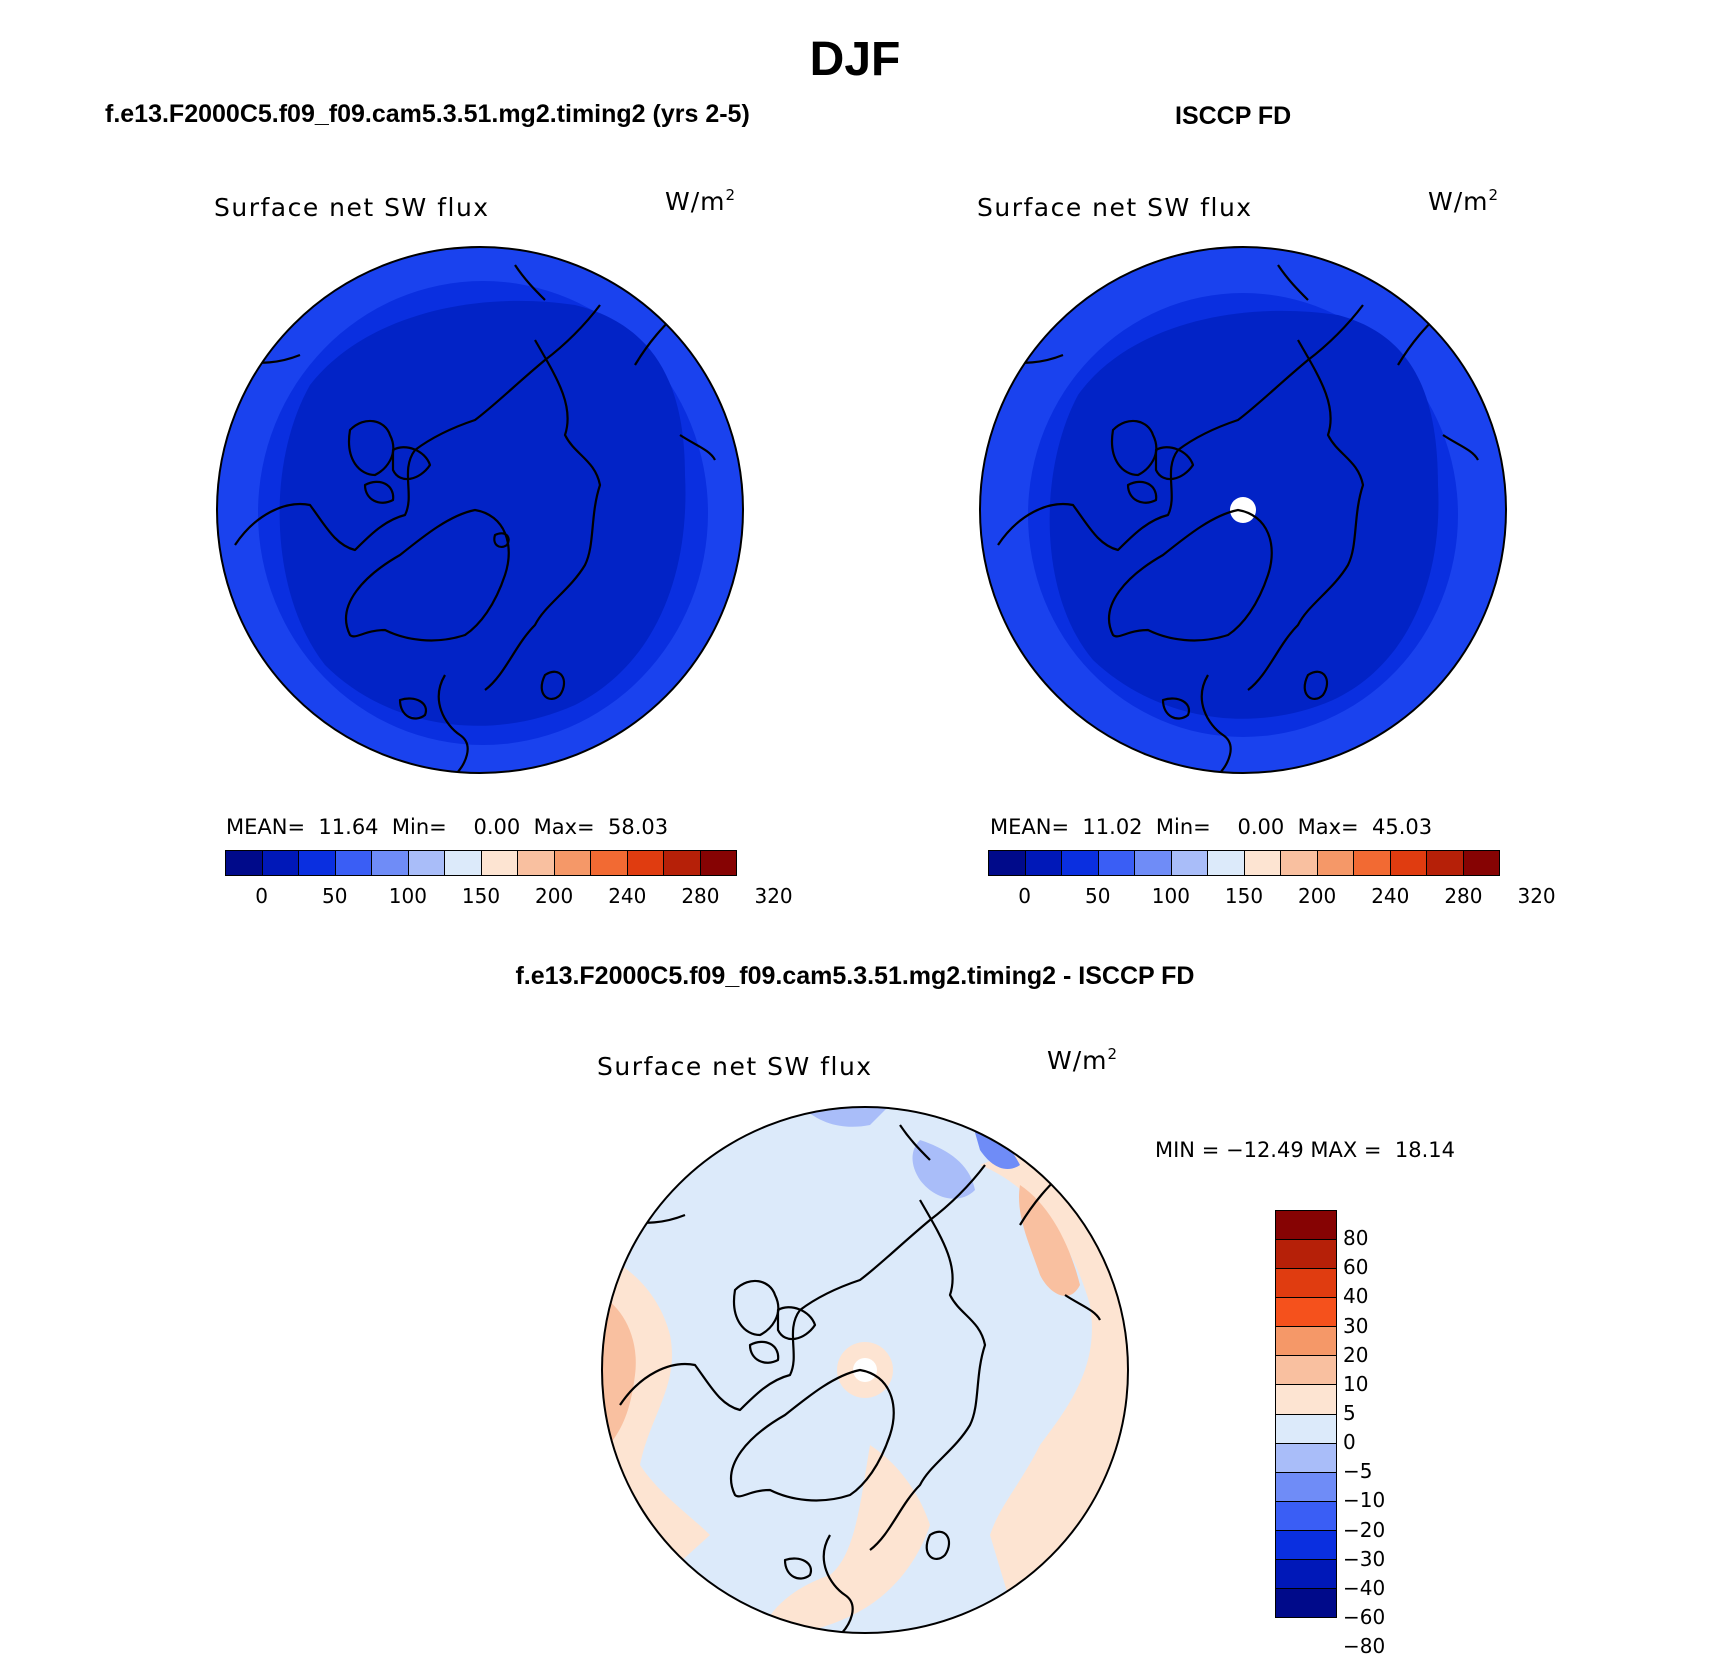  Describe the element at coordinates (943, 1169) in the screenshot. I see `diff-field-neg` at that location.